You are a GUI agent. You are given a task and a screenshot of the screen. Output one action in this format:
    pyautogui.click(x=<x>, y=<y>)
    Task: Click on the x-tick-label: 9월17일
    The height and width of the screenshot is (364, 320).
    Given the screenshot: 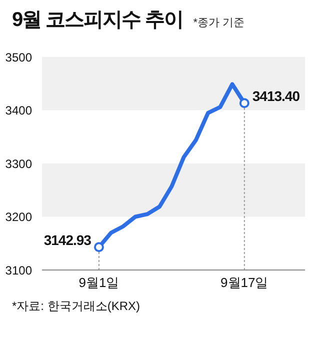 What is the action you would take?
    pyautogui.click(x=244, y=282)
    